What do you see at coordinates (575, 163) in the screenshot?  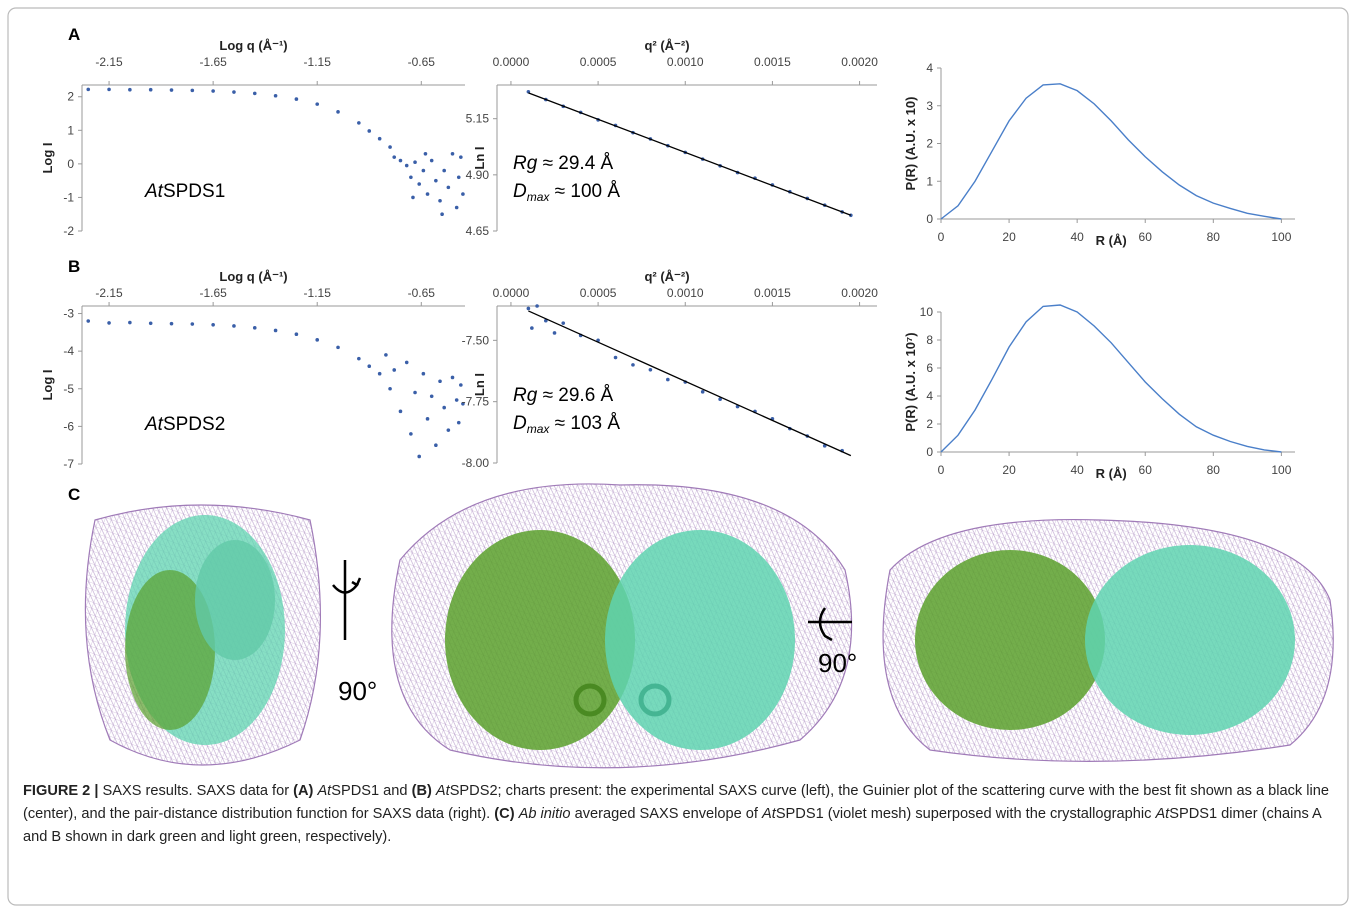 I see `rg-value: ≈ 29.4 Å` at bounding box center [575, 163].